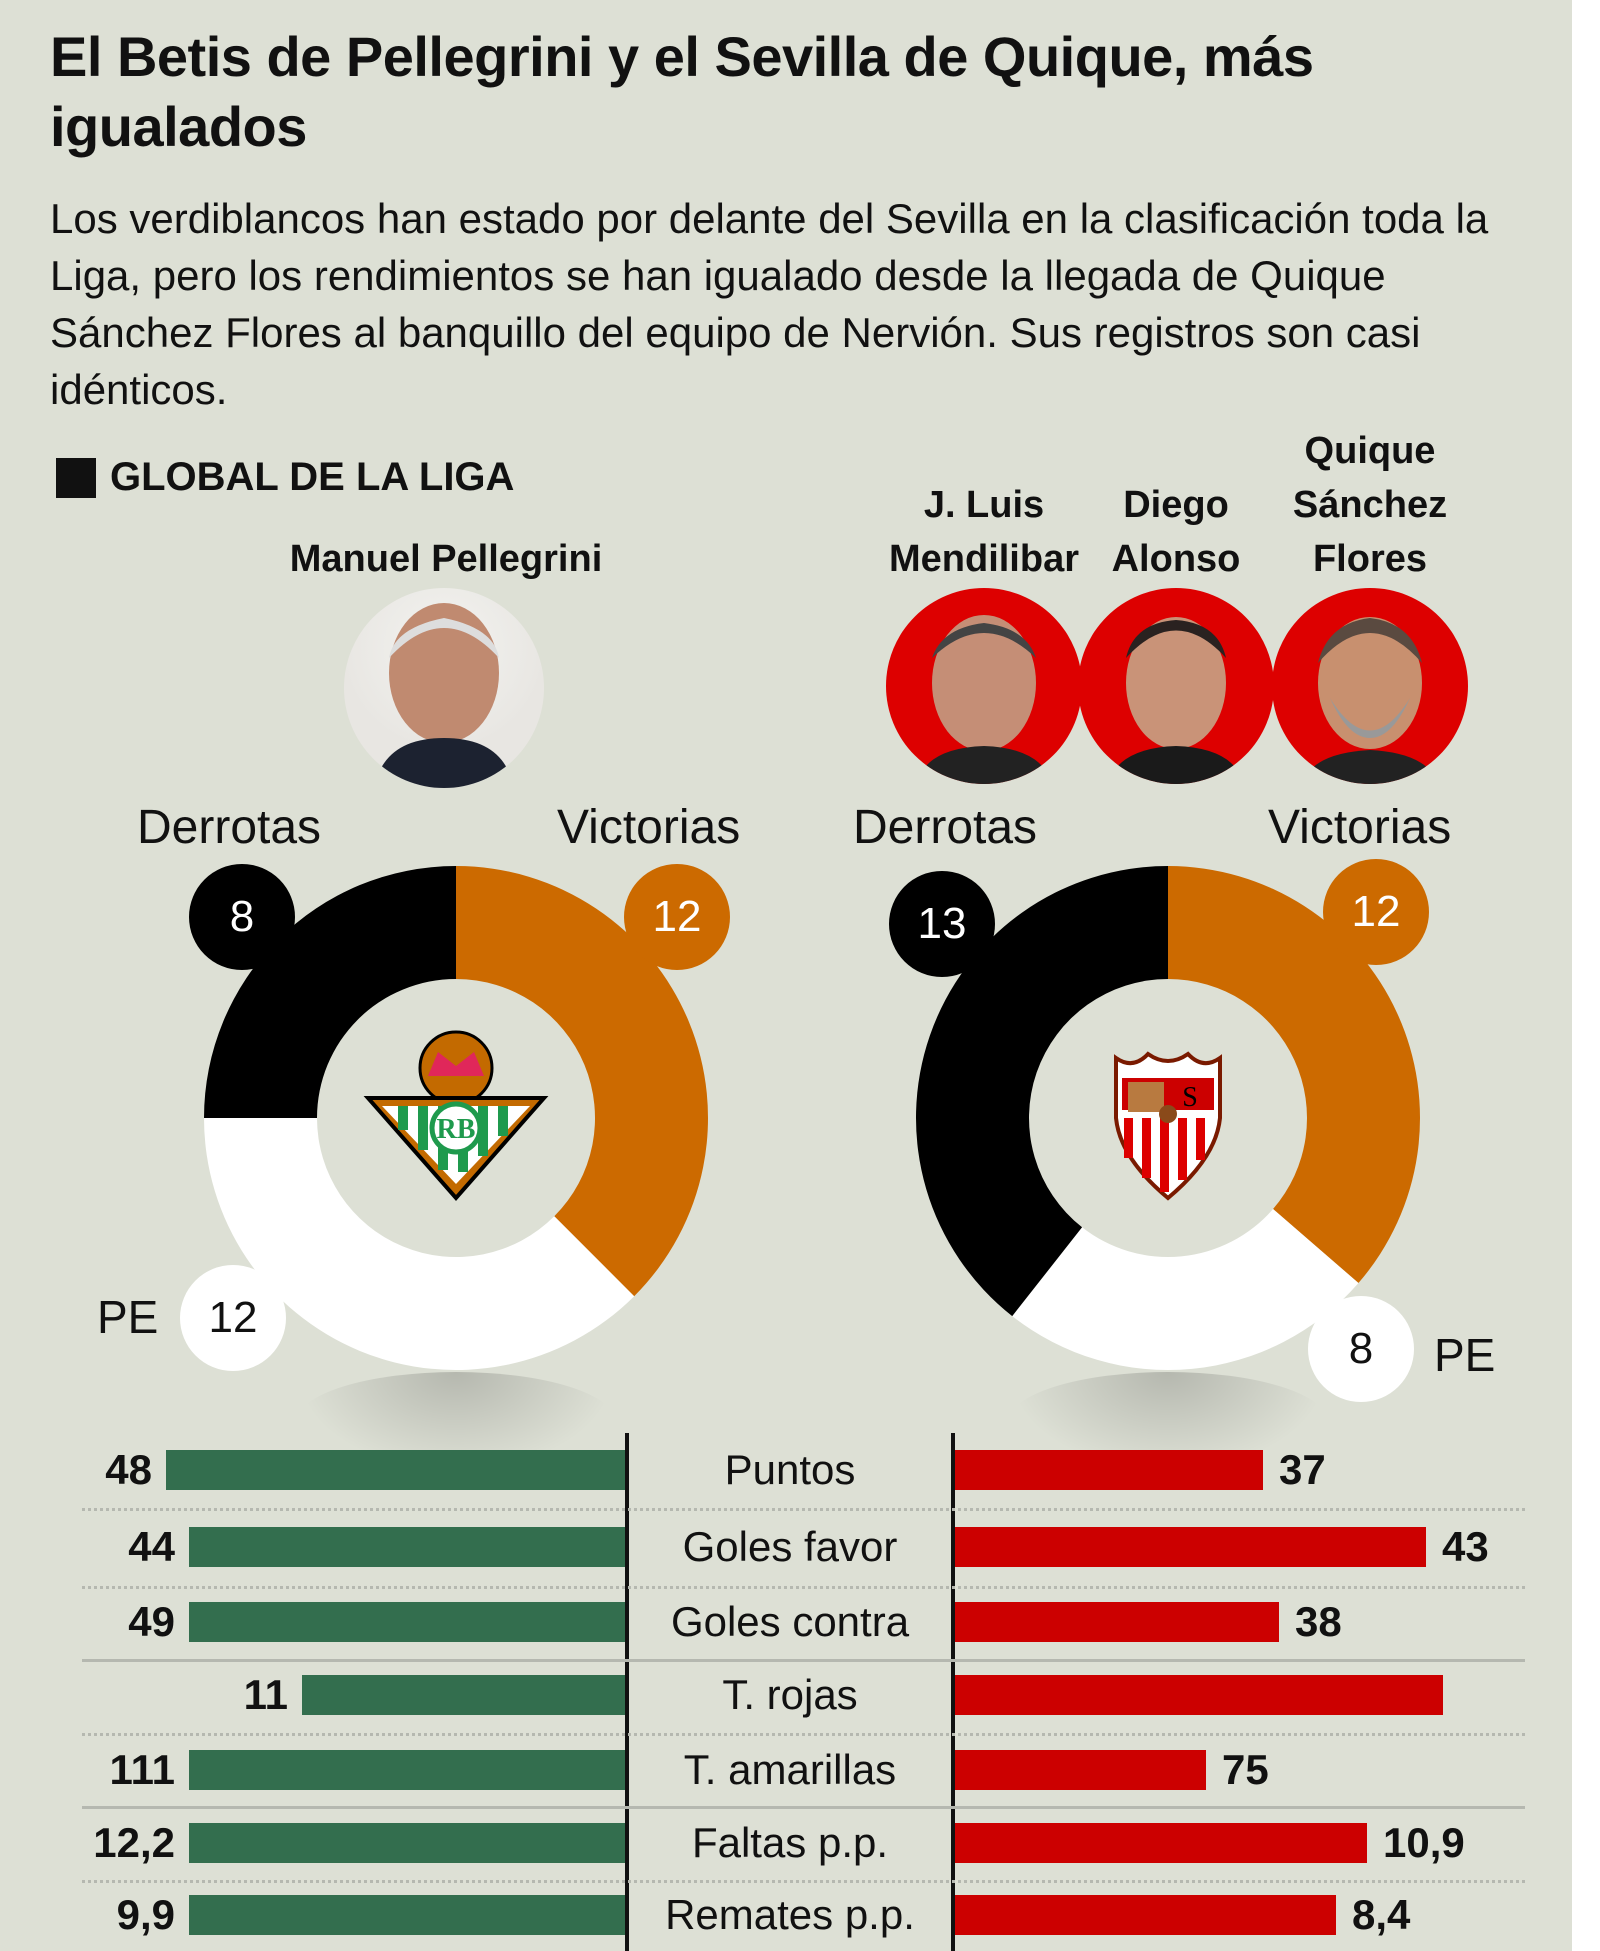  What do you see at coordinates (145, 1914) in the screenshot?
I see `betis-value: 9,9` at bounding box center [145, 1914].